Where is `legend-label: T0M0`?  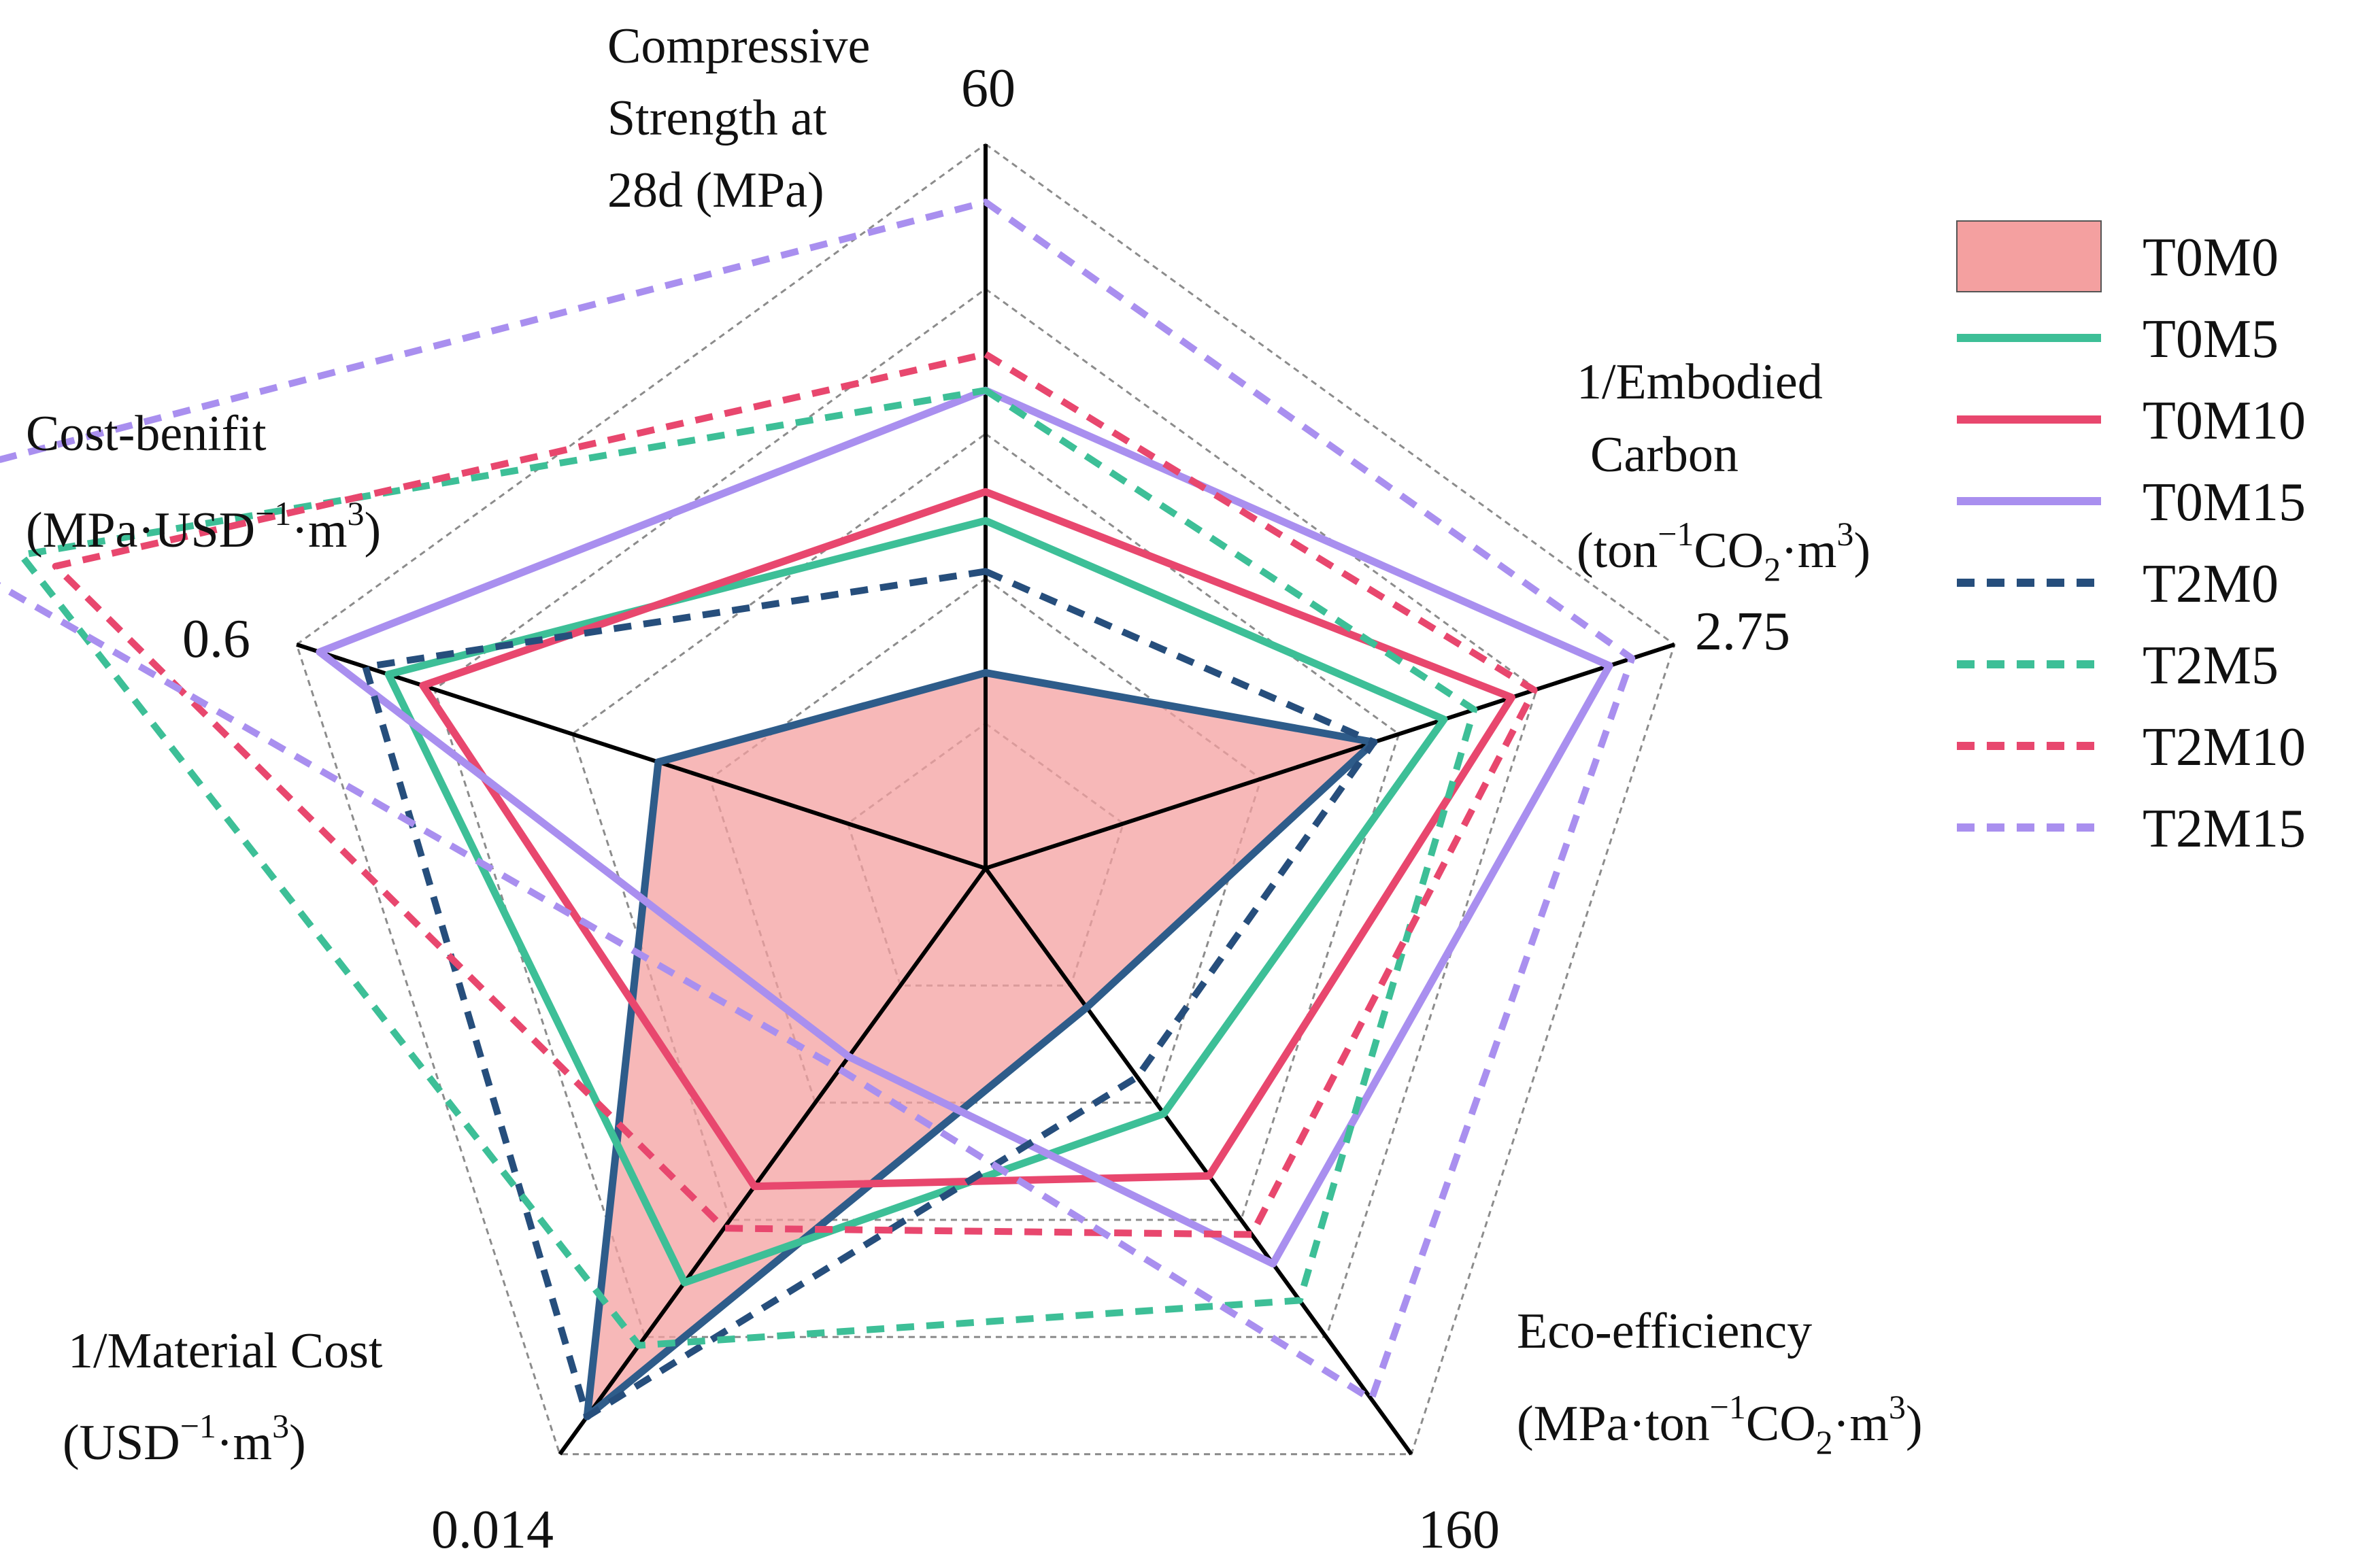
legend-label: T0M0 is located at coordinates (2211, 258).